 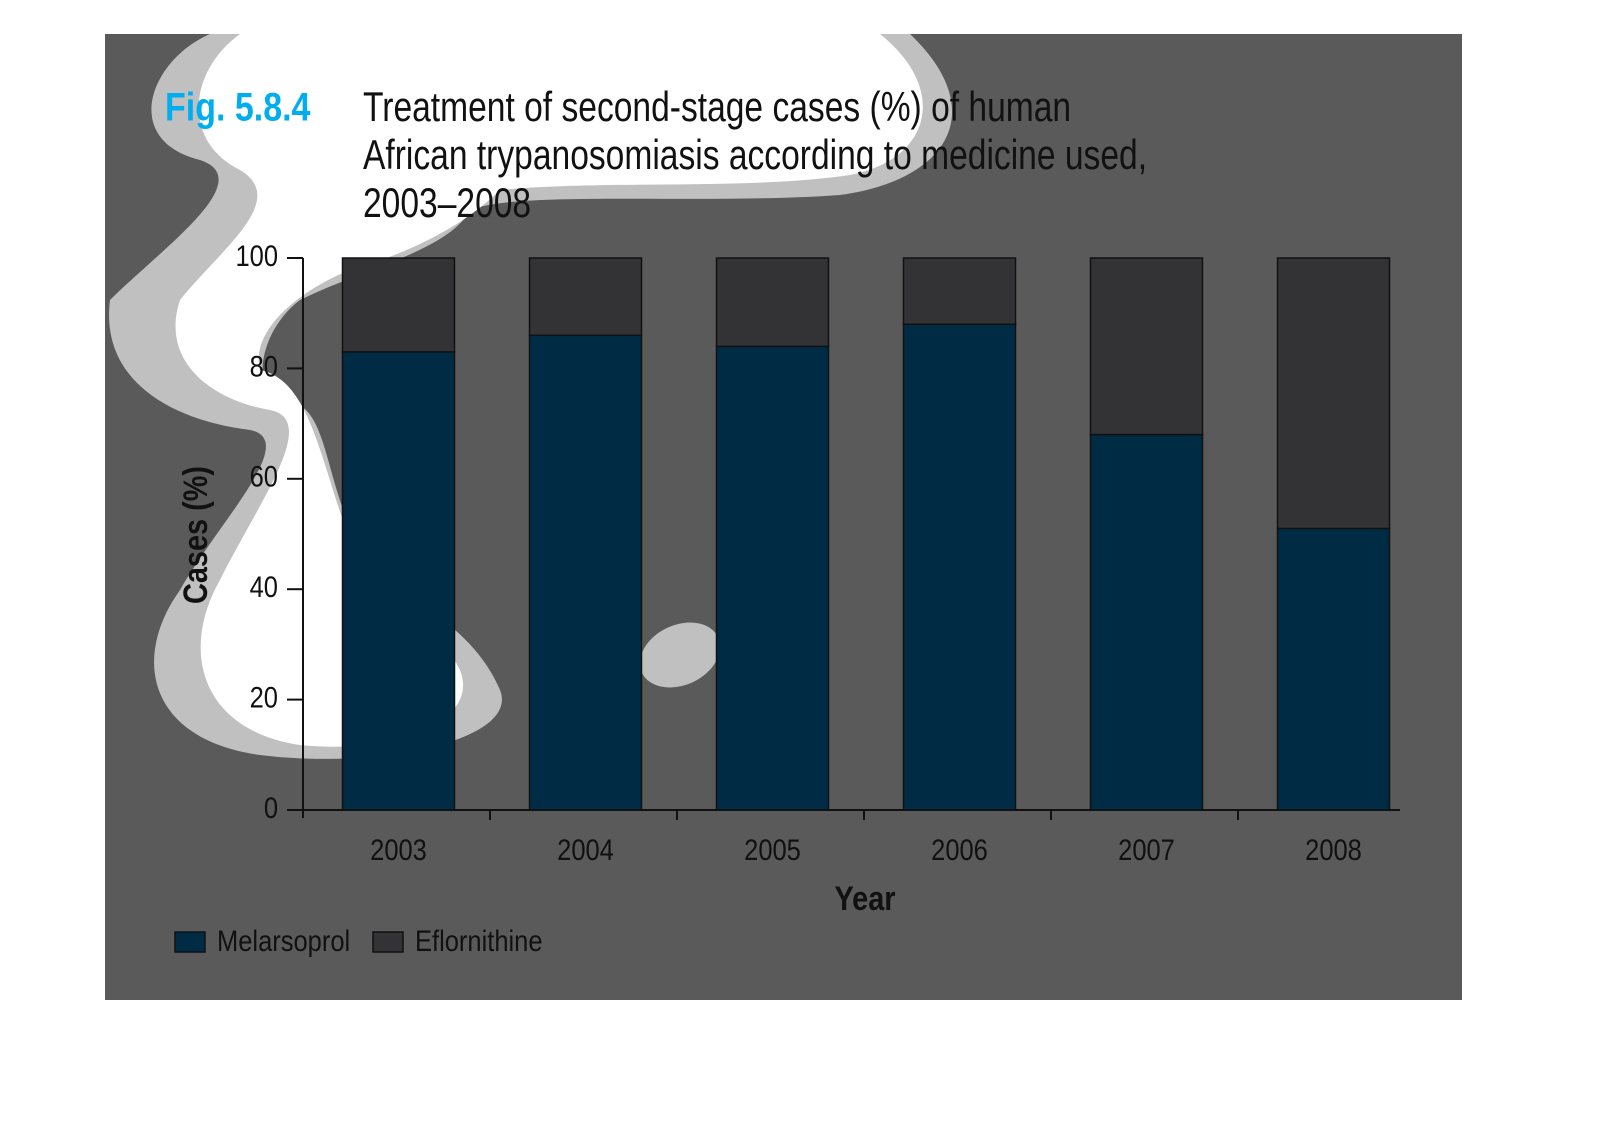 I want to click on x-tick-label: 2004, so click(x=585, y=849).